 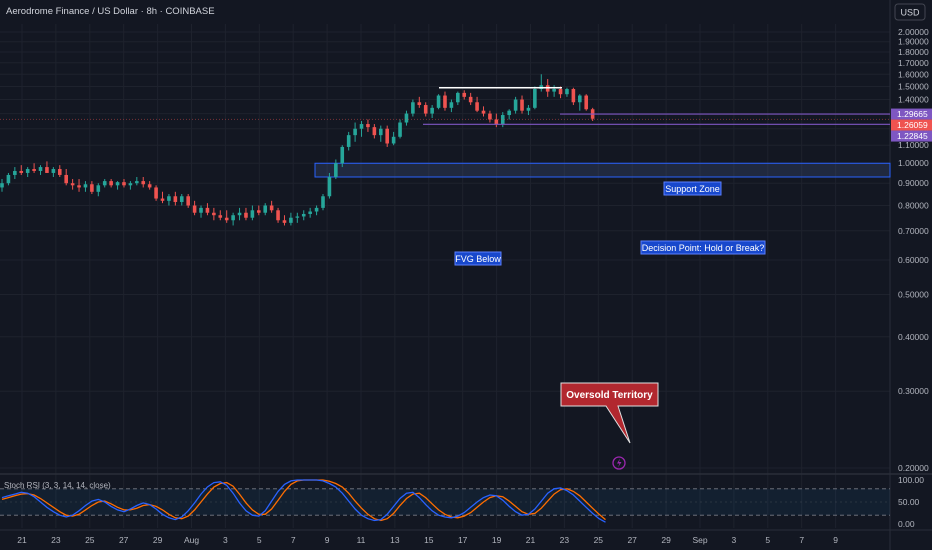 I want to click on support-zone-annotation: Support Zone, so click(x=692, y=188).